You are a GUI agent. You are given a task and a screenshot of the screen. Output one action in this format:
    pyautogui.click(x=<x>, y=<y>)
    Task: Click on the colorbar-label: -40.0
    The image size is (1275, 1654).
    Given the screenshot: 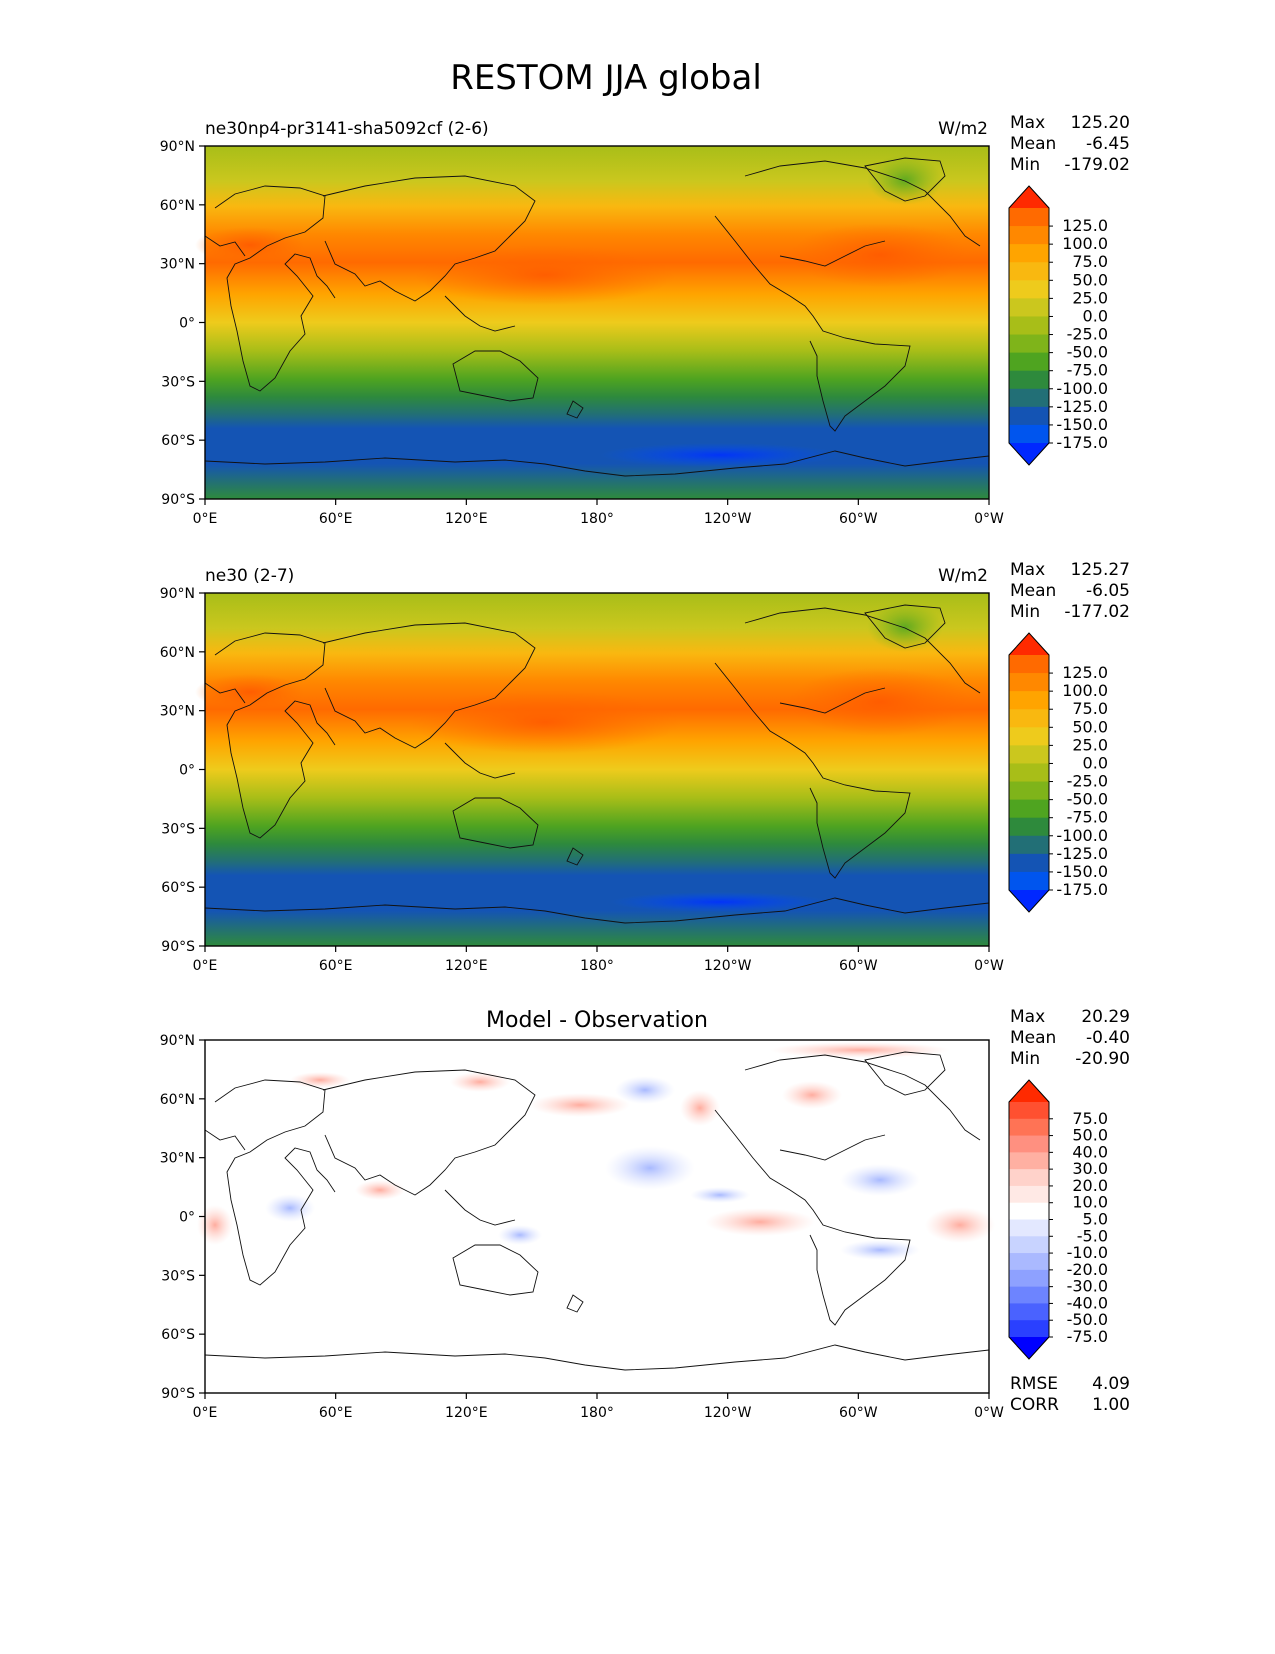 What is the action you would take?
    pyautogui.click(x=1087, y=1302)
    